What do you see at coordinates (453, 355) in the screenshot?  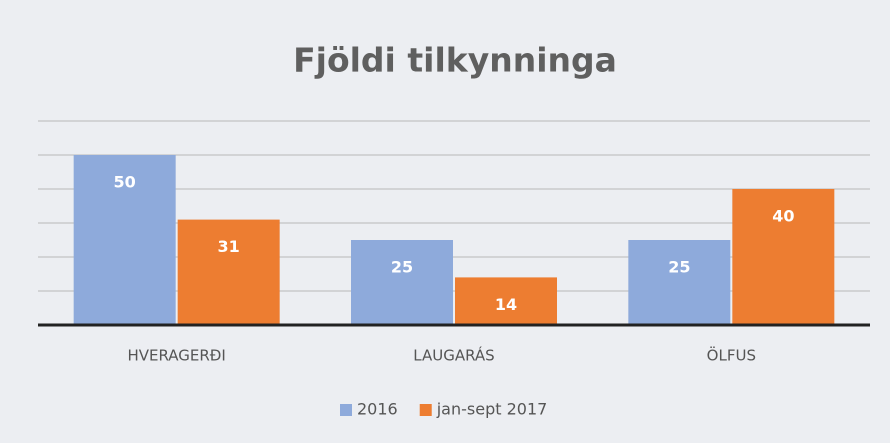 I see `x-tick-label: LAUGARÁS` at bounding box center [453, 355].